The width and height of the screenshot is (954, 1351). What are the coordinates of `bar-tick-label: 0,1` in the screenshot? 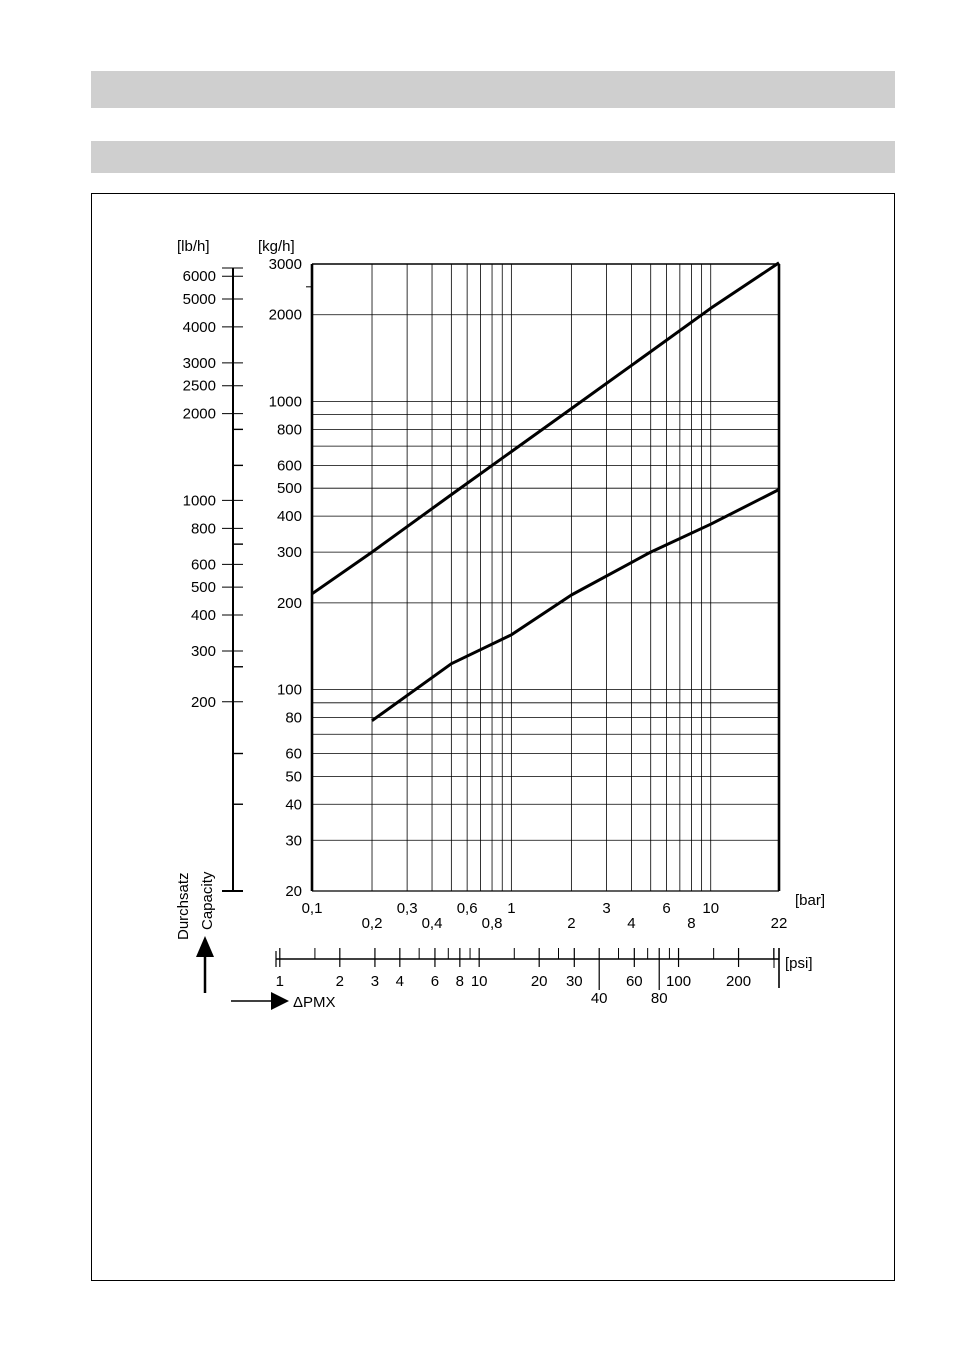 It's located at (312, 908).